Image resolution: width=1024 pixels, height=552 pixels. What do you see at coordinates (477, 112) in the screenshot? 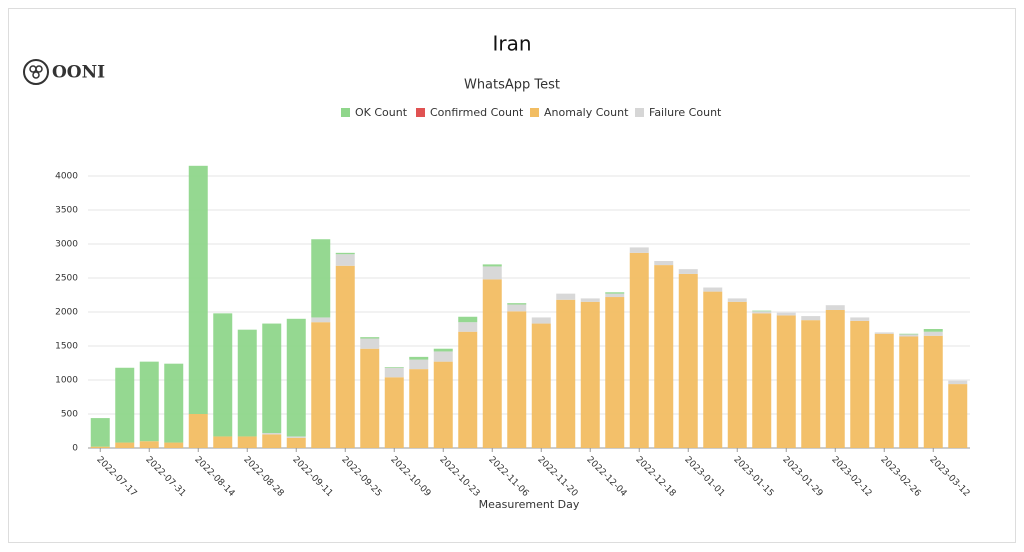
I see `legend-label: Confirmed Count` at bounding box center [477, 112].